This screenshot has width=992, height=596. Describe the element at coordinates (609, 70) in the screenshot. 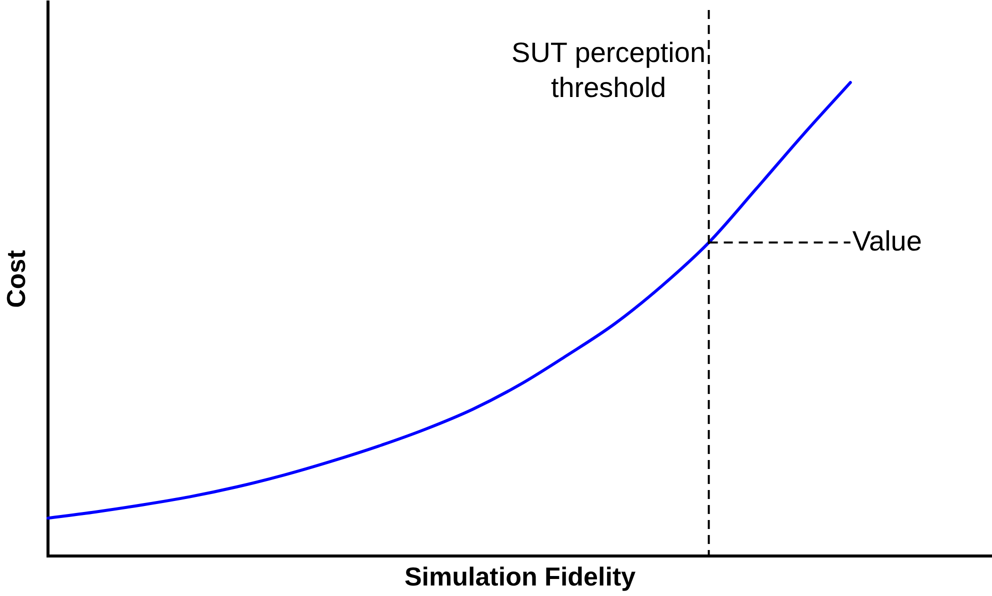

I see `annotation: SUT perception threshold` at that location.